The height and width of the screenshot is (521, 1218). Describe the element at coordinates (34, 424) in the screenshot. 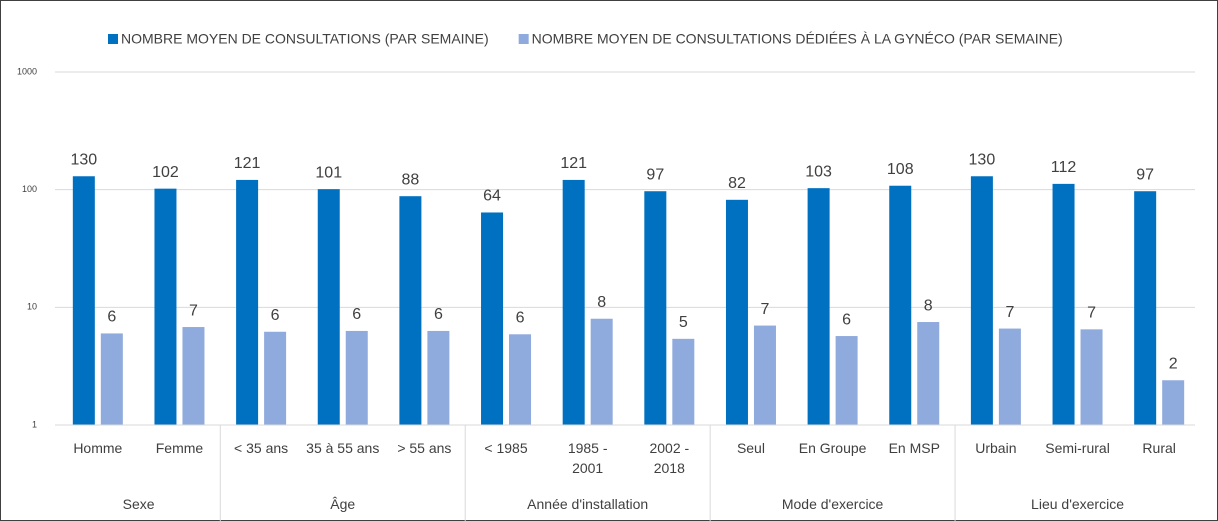

I see `y-tick-label: 1` at that location.